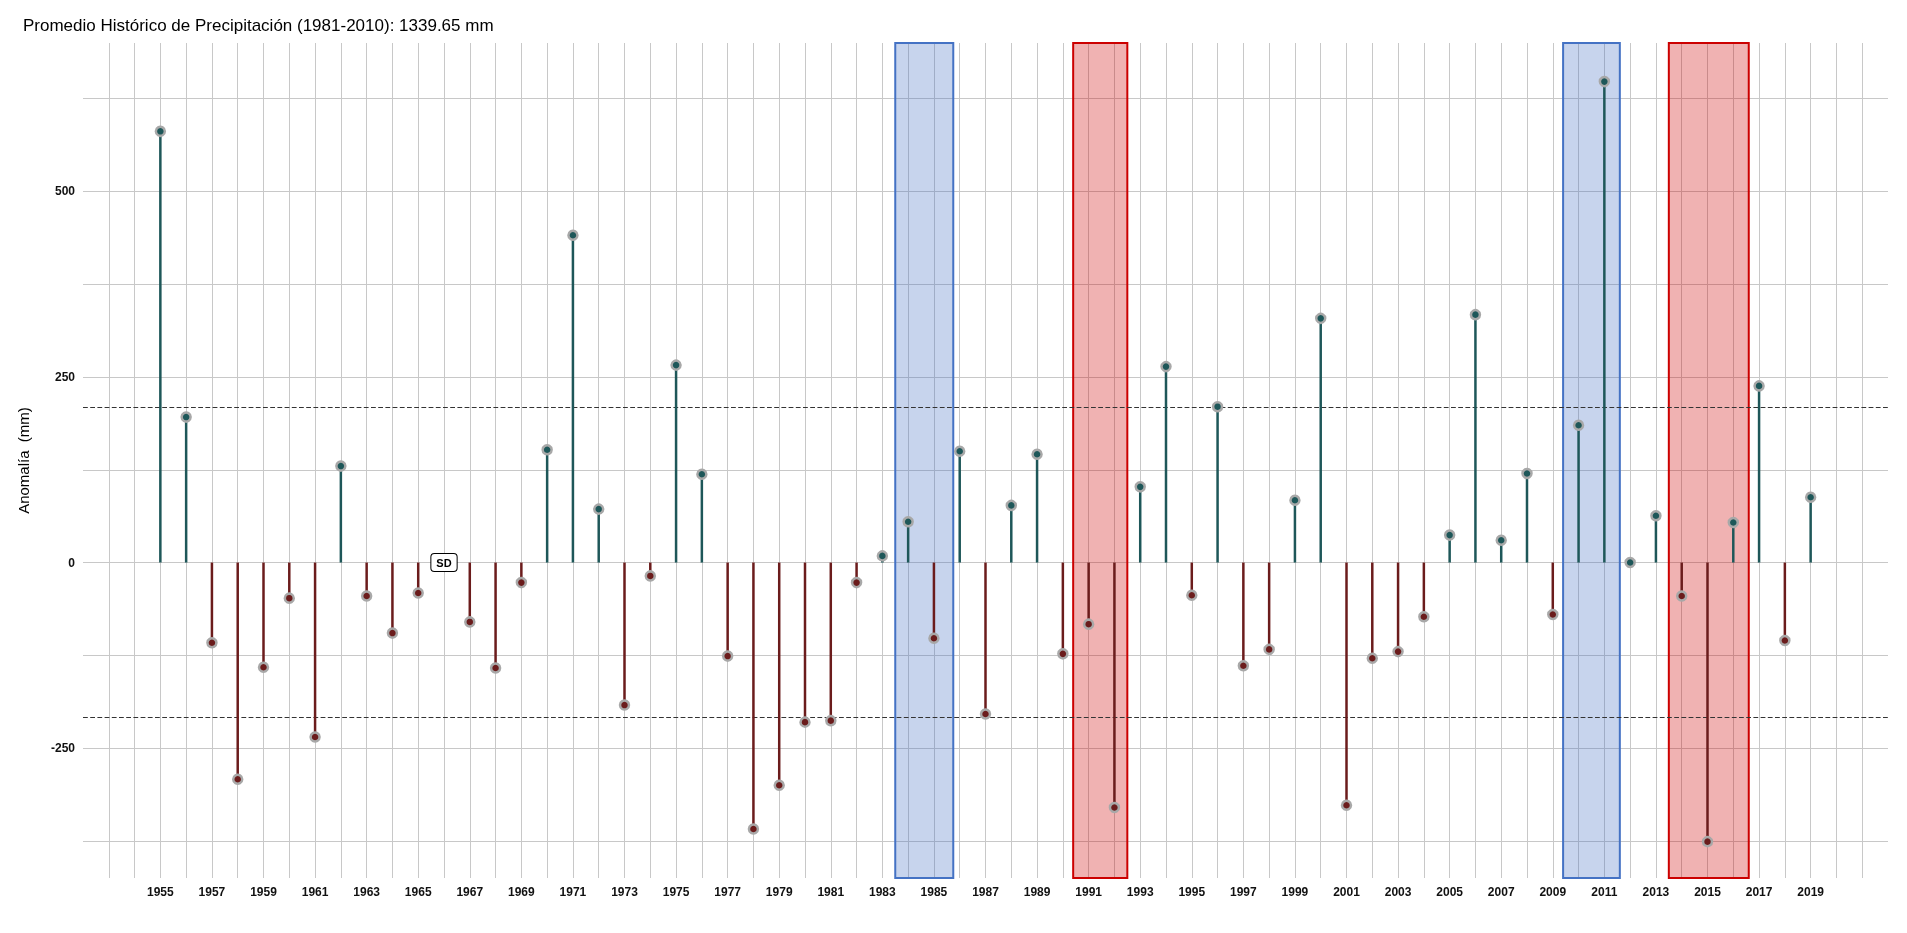 The image size is (1907, 933). I want to click on x-tick-label: 1965, so click(418, 892).